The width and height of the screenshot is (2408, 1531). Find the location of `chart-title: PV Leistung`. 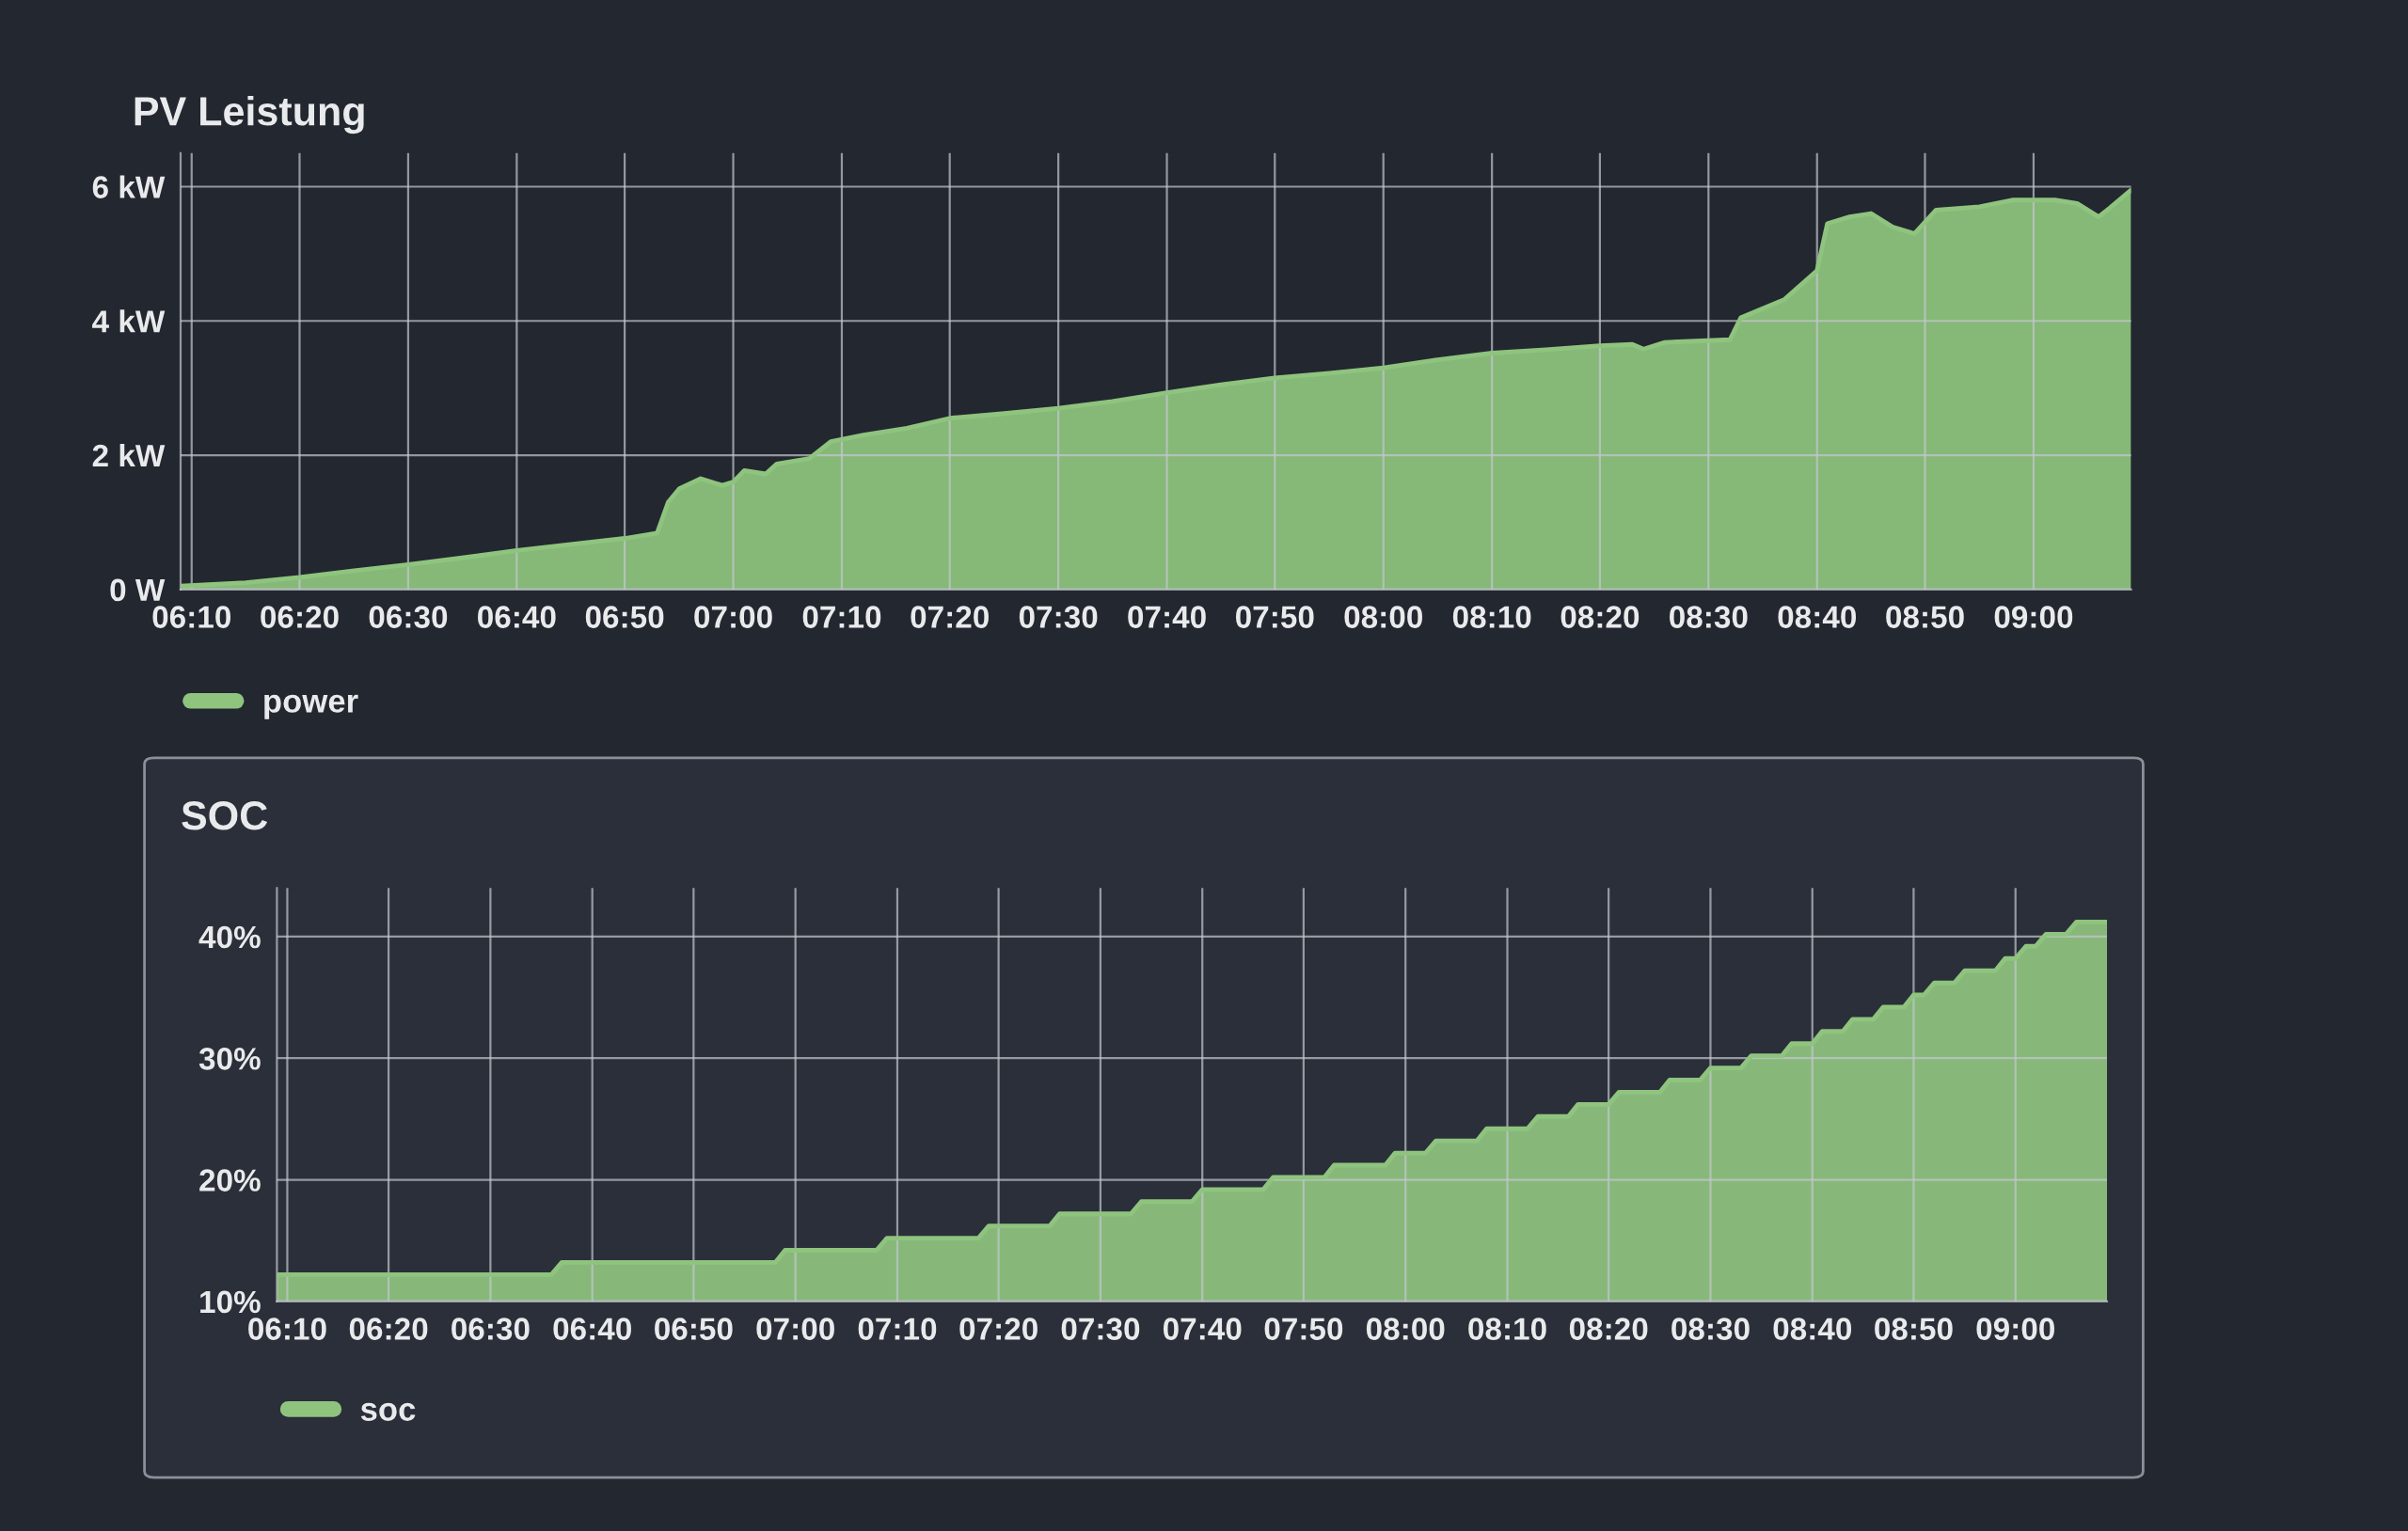

chart-title: PV Leistung is located at coordinates (249, 114).